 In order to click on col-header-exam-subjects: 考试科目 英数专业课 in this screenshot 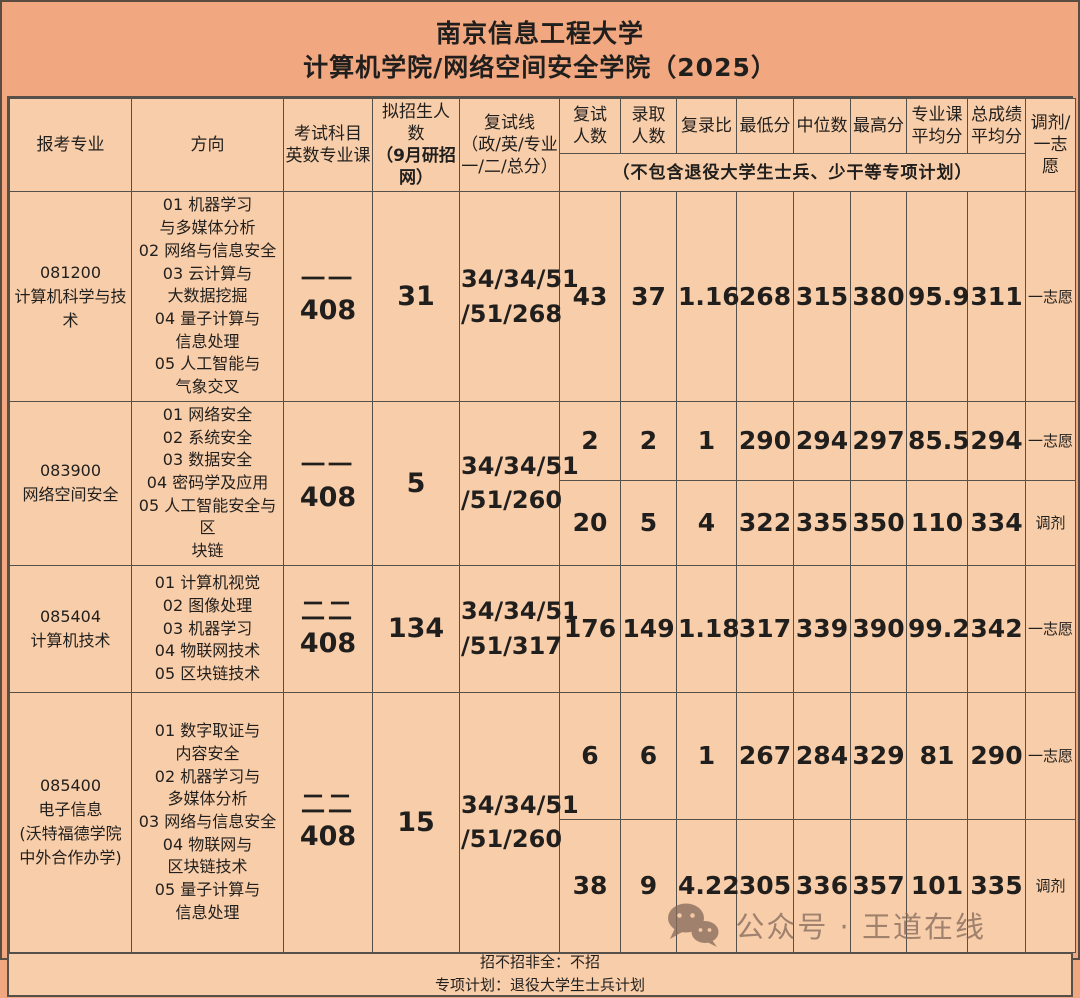, I will do `click(328, 145)`.